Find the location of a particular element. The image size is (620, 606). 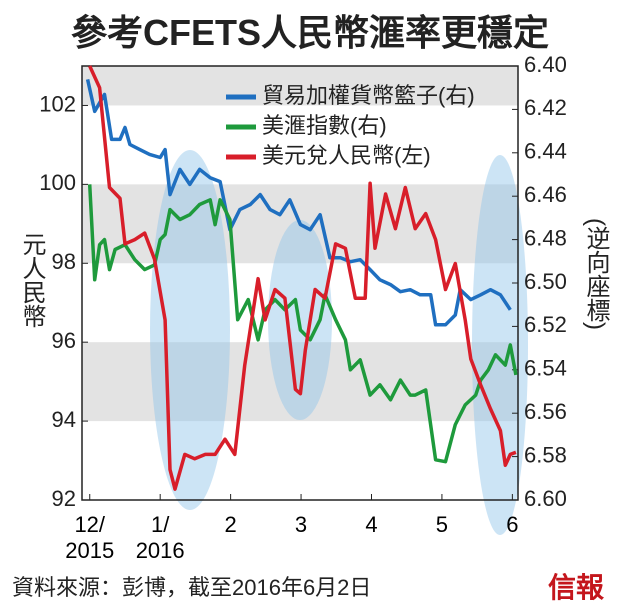

legend-label: 貿易加權貨幣籃子(右) is located at coordinates (368, 95).